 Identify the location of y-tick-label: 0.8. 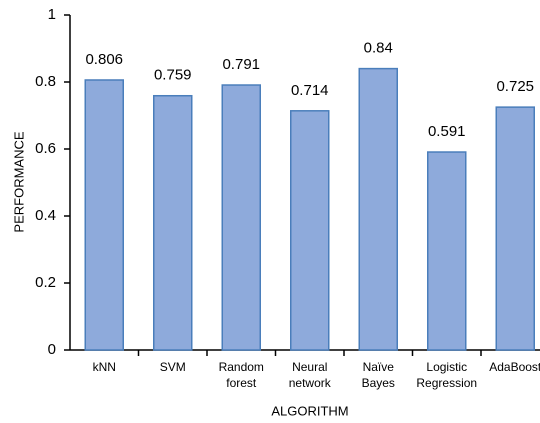
(45, 81).